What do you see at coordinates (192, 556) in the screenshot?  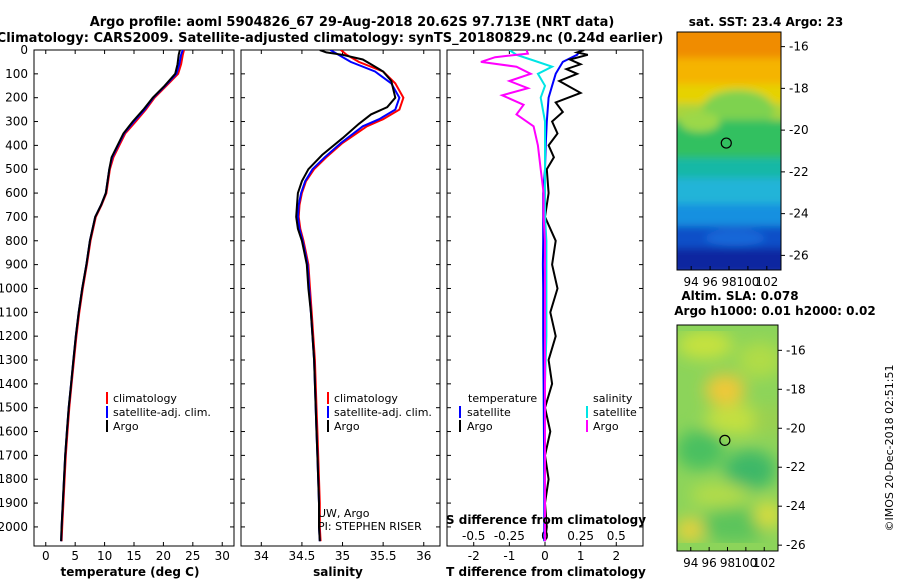 I see `x-tick-label: 25` at bounding box center [192, 556].